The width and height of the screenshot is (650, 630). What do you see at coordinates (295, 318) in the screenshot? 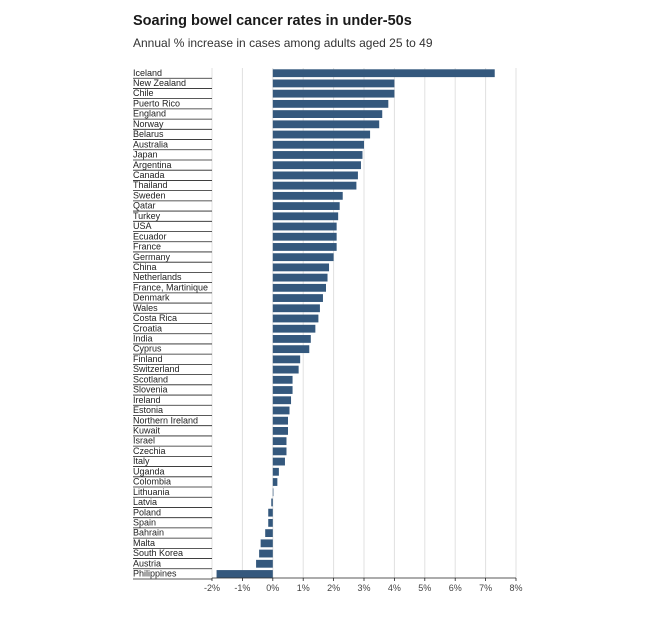
I see `bar-costa-rica` at bounding box center [295, 318].